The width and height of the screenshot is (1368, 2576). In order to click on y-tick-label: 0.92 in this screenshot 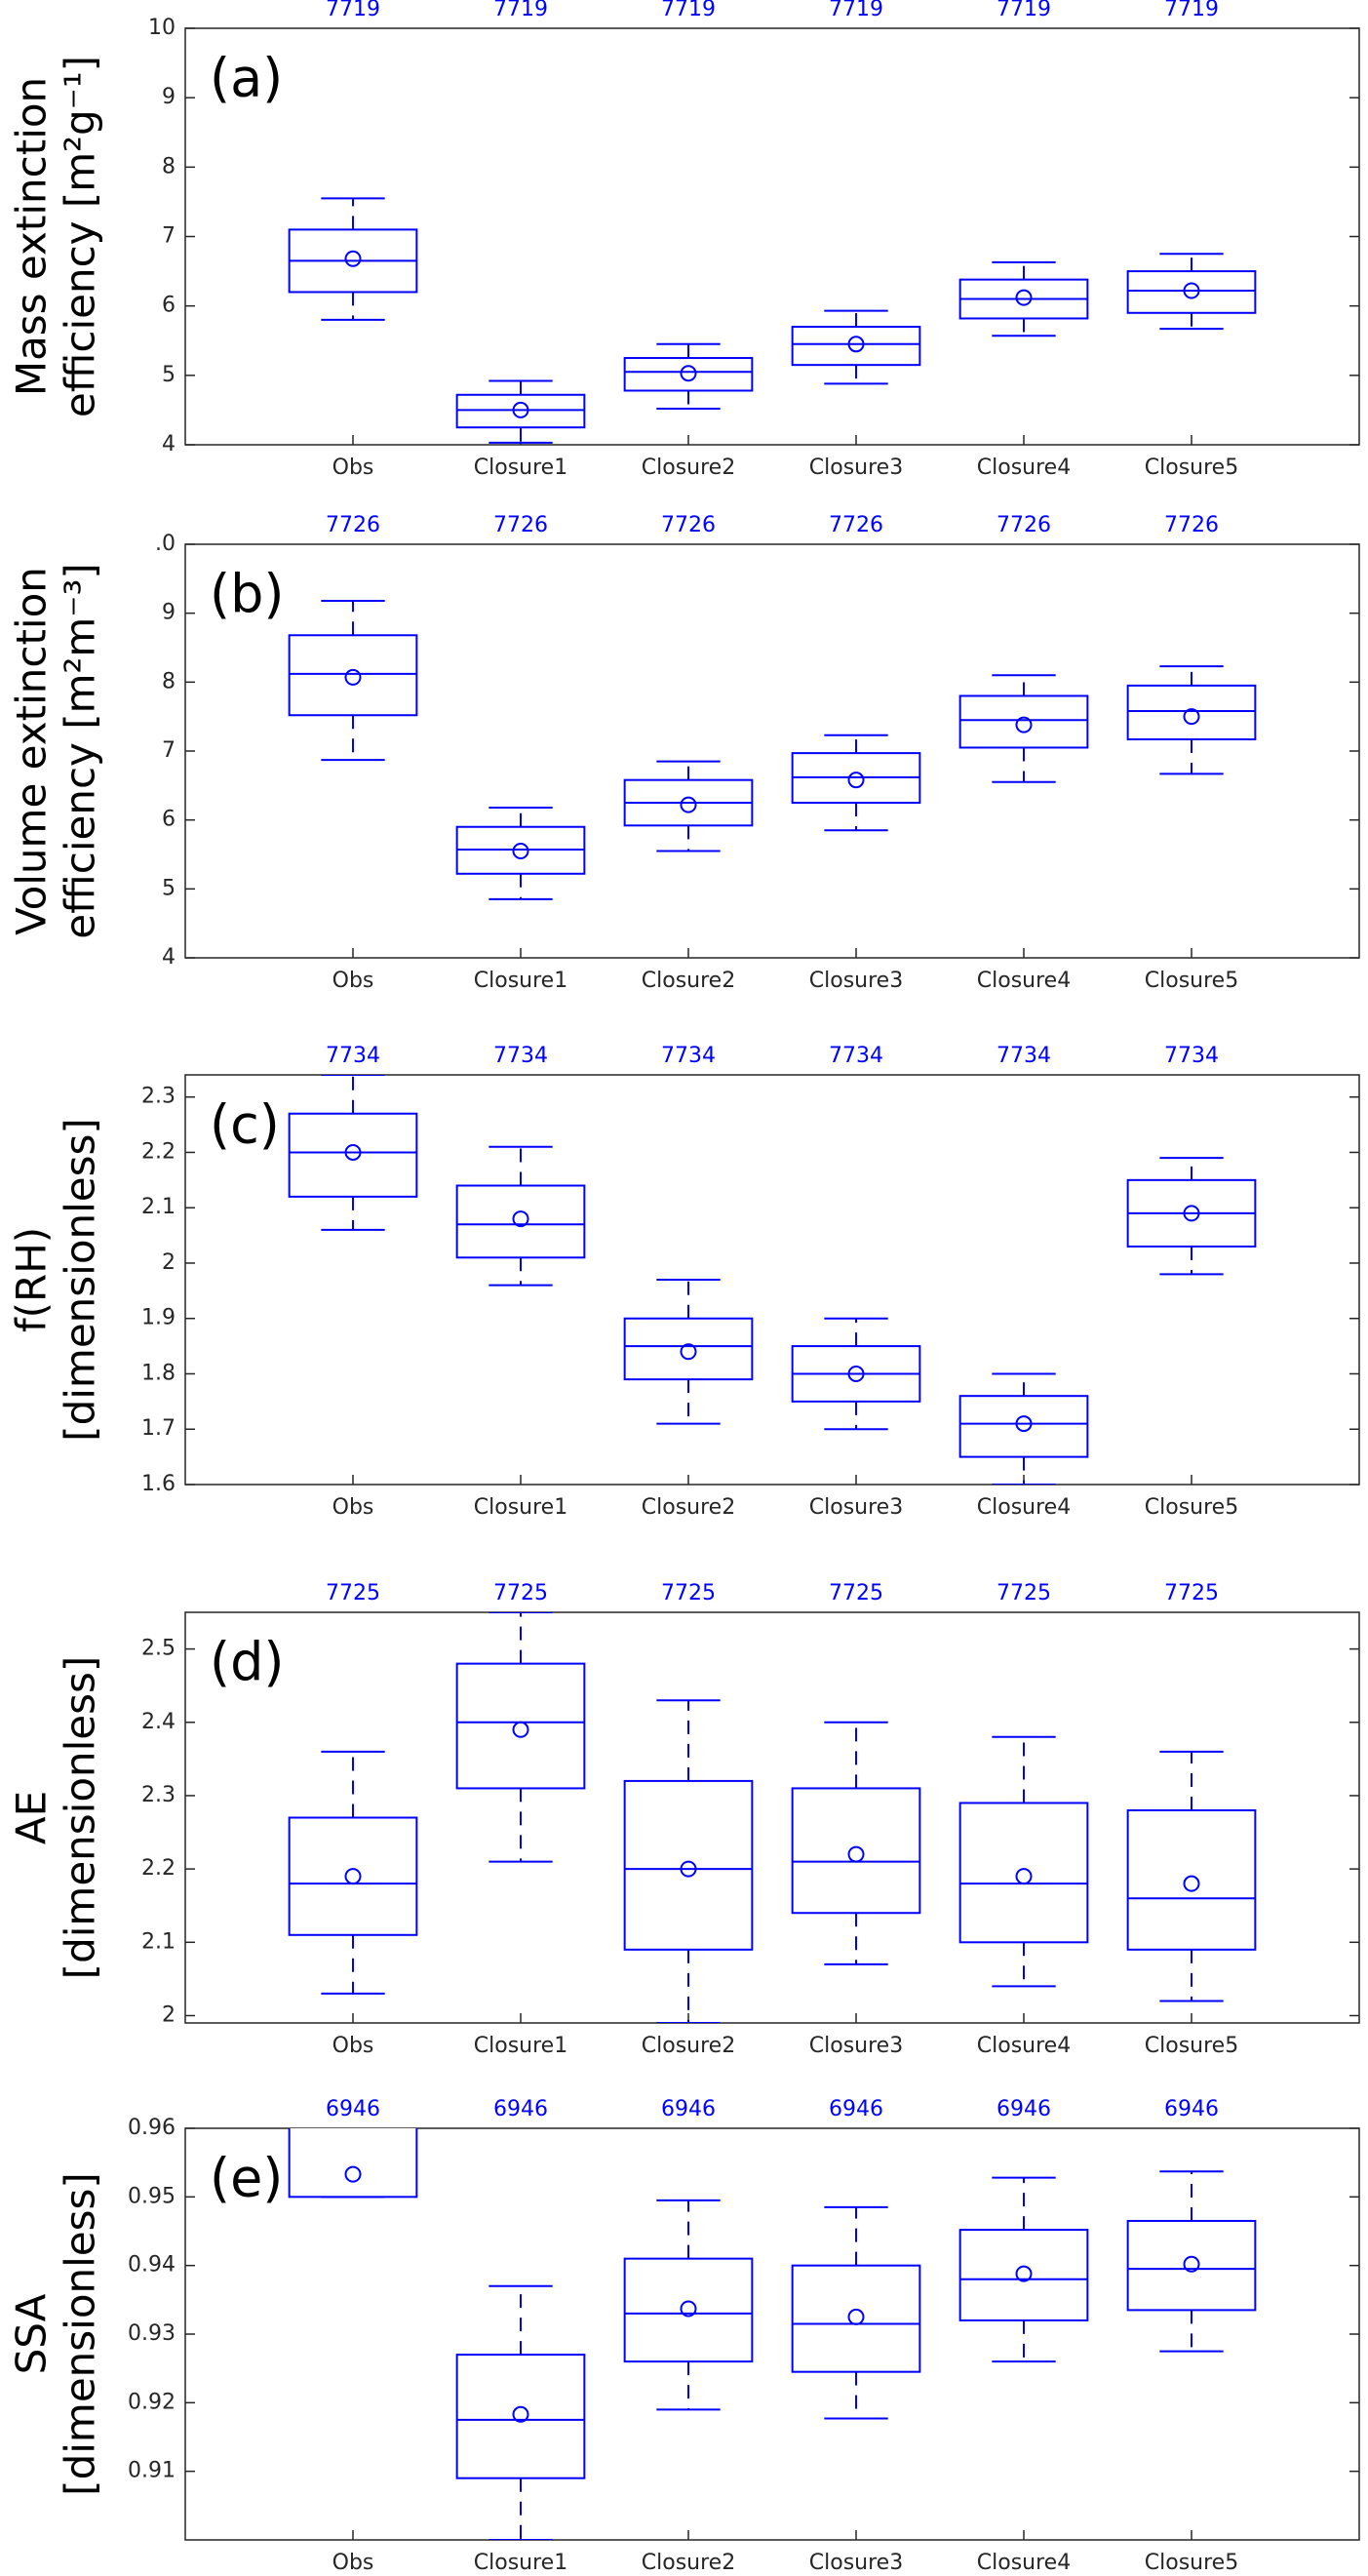, I will do `click(152, 2402)`.